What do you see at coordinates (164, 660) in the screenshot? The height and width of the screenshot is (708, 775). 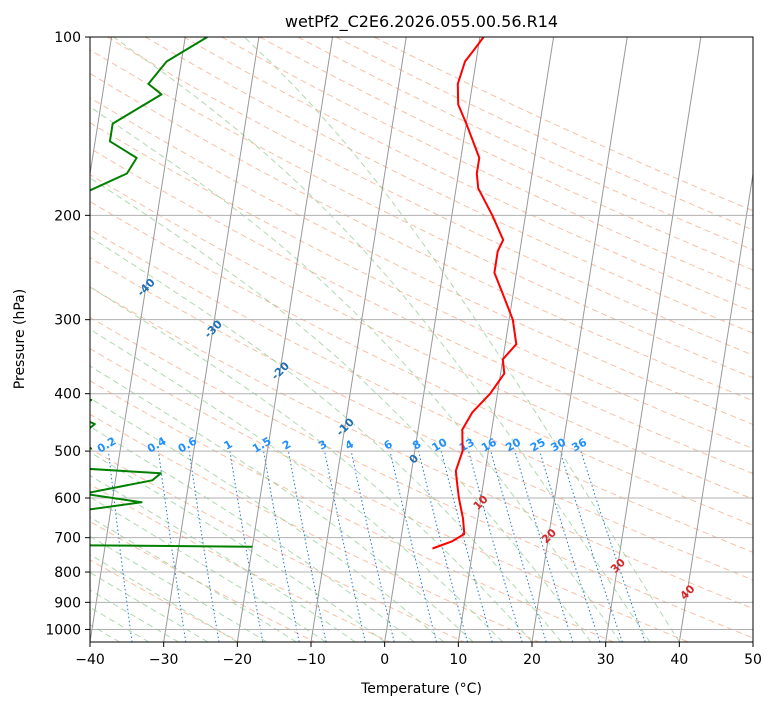 I see `x-tick-label: −30` at bounding box center [164, 660].